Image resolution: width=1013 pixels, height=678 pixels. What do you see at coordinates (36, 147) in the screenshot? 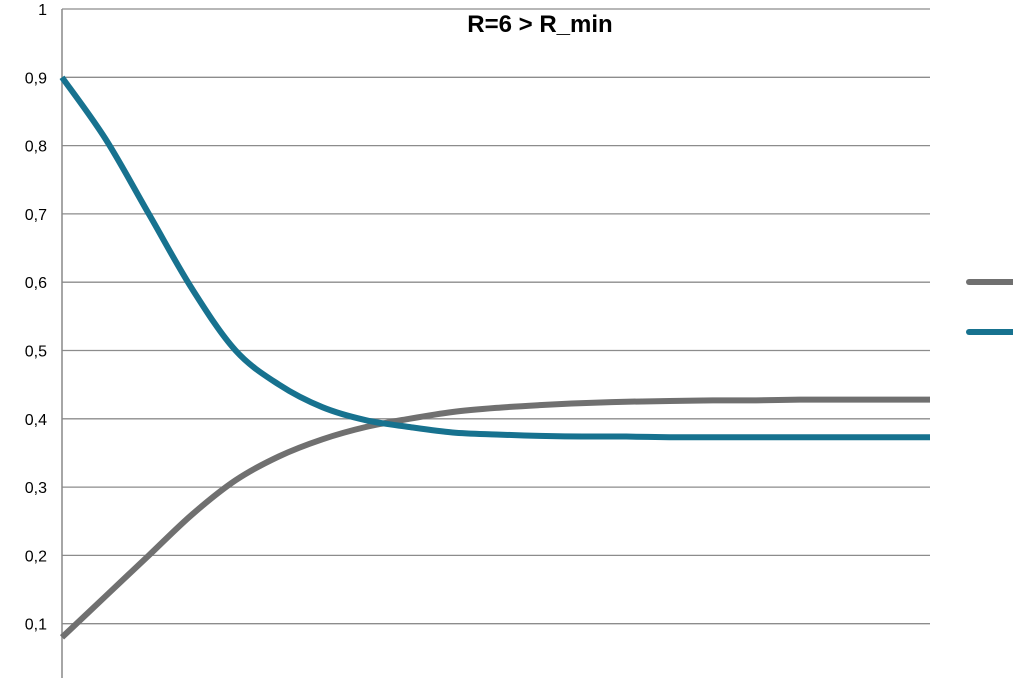
I see `y-tick-label: 0,8` at bounding box center [36, 147].